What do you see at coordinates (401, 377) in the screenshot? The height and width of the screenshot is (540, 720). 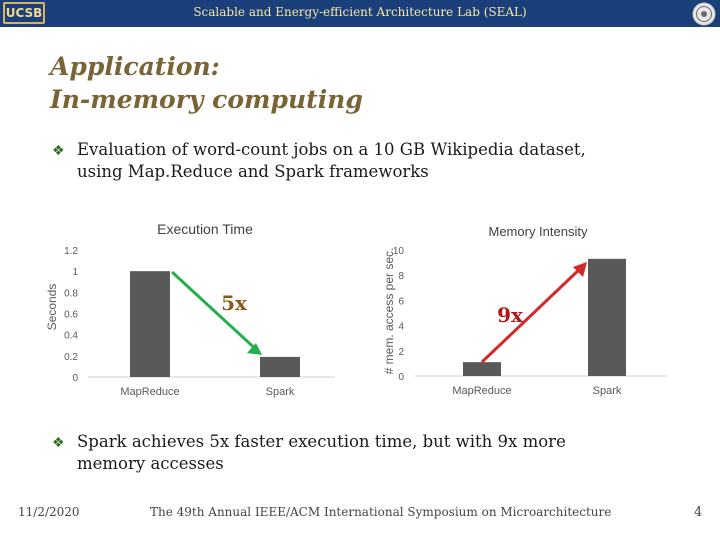 I see `chart2-ytick-label: 0` at bounding box center [401, 377].